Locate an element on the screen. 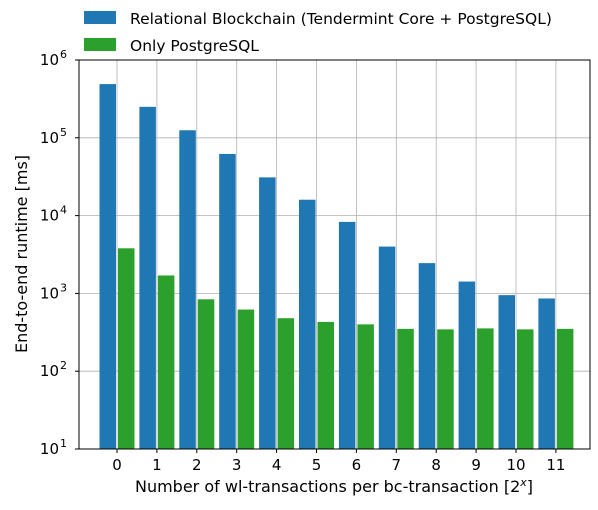 The image size is (598, 510). legend-label-postgresql: Only PostgreSQL is located at coordinates (194, 46).